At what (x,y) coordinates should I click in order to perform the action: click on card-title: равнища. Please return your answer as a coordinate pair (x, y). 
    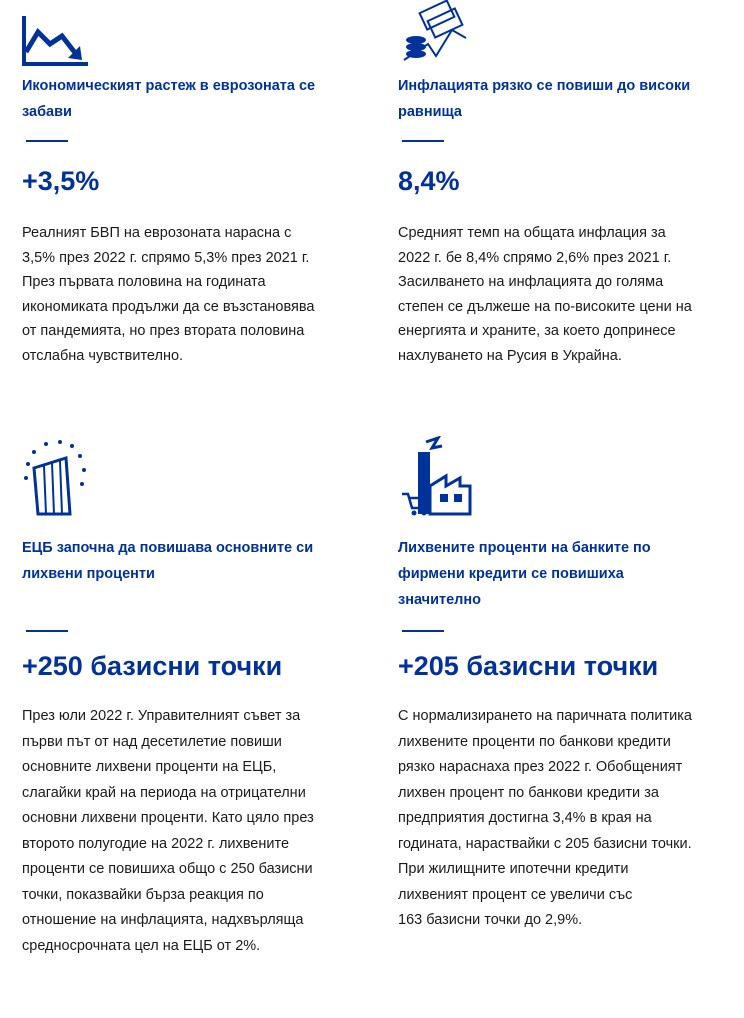
    Looking at the image, I should click on (430, 112).